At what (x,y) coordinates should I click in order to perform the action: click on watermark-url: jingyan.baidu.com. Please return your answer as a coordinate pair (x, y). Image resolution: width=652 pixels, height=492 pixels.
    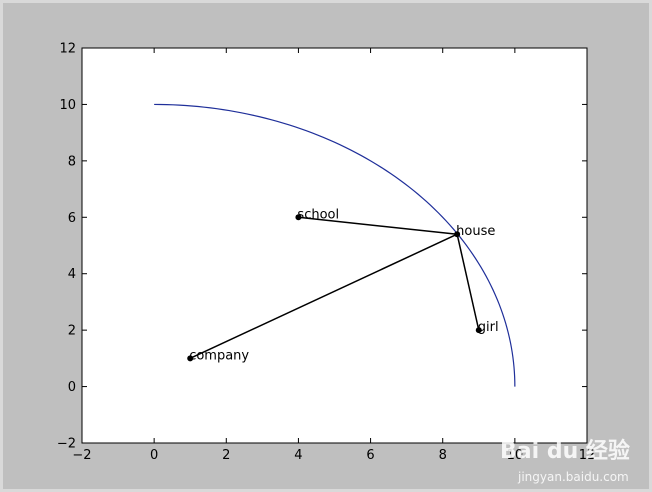
    Looking at the image, I should click on (573, 477).